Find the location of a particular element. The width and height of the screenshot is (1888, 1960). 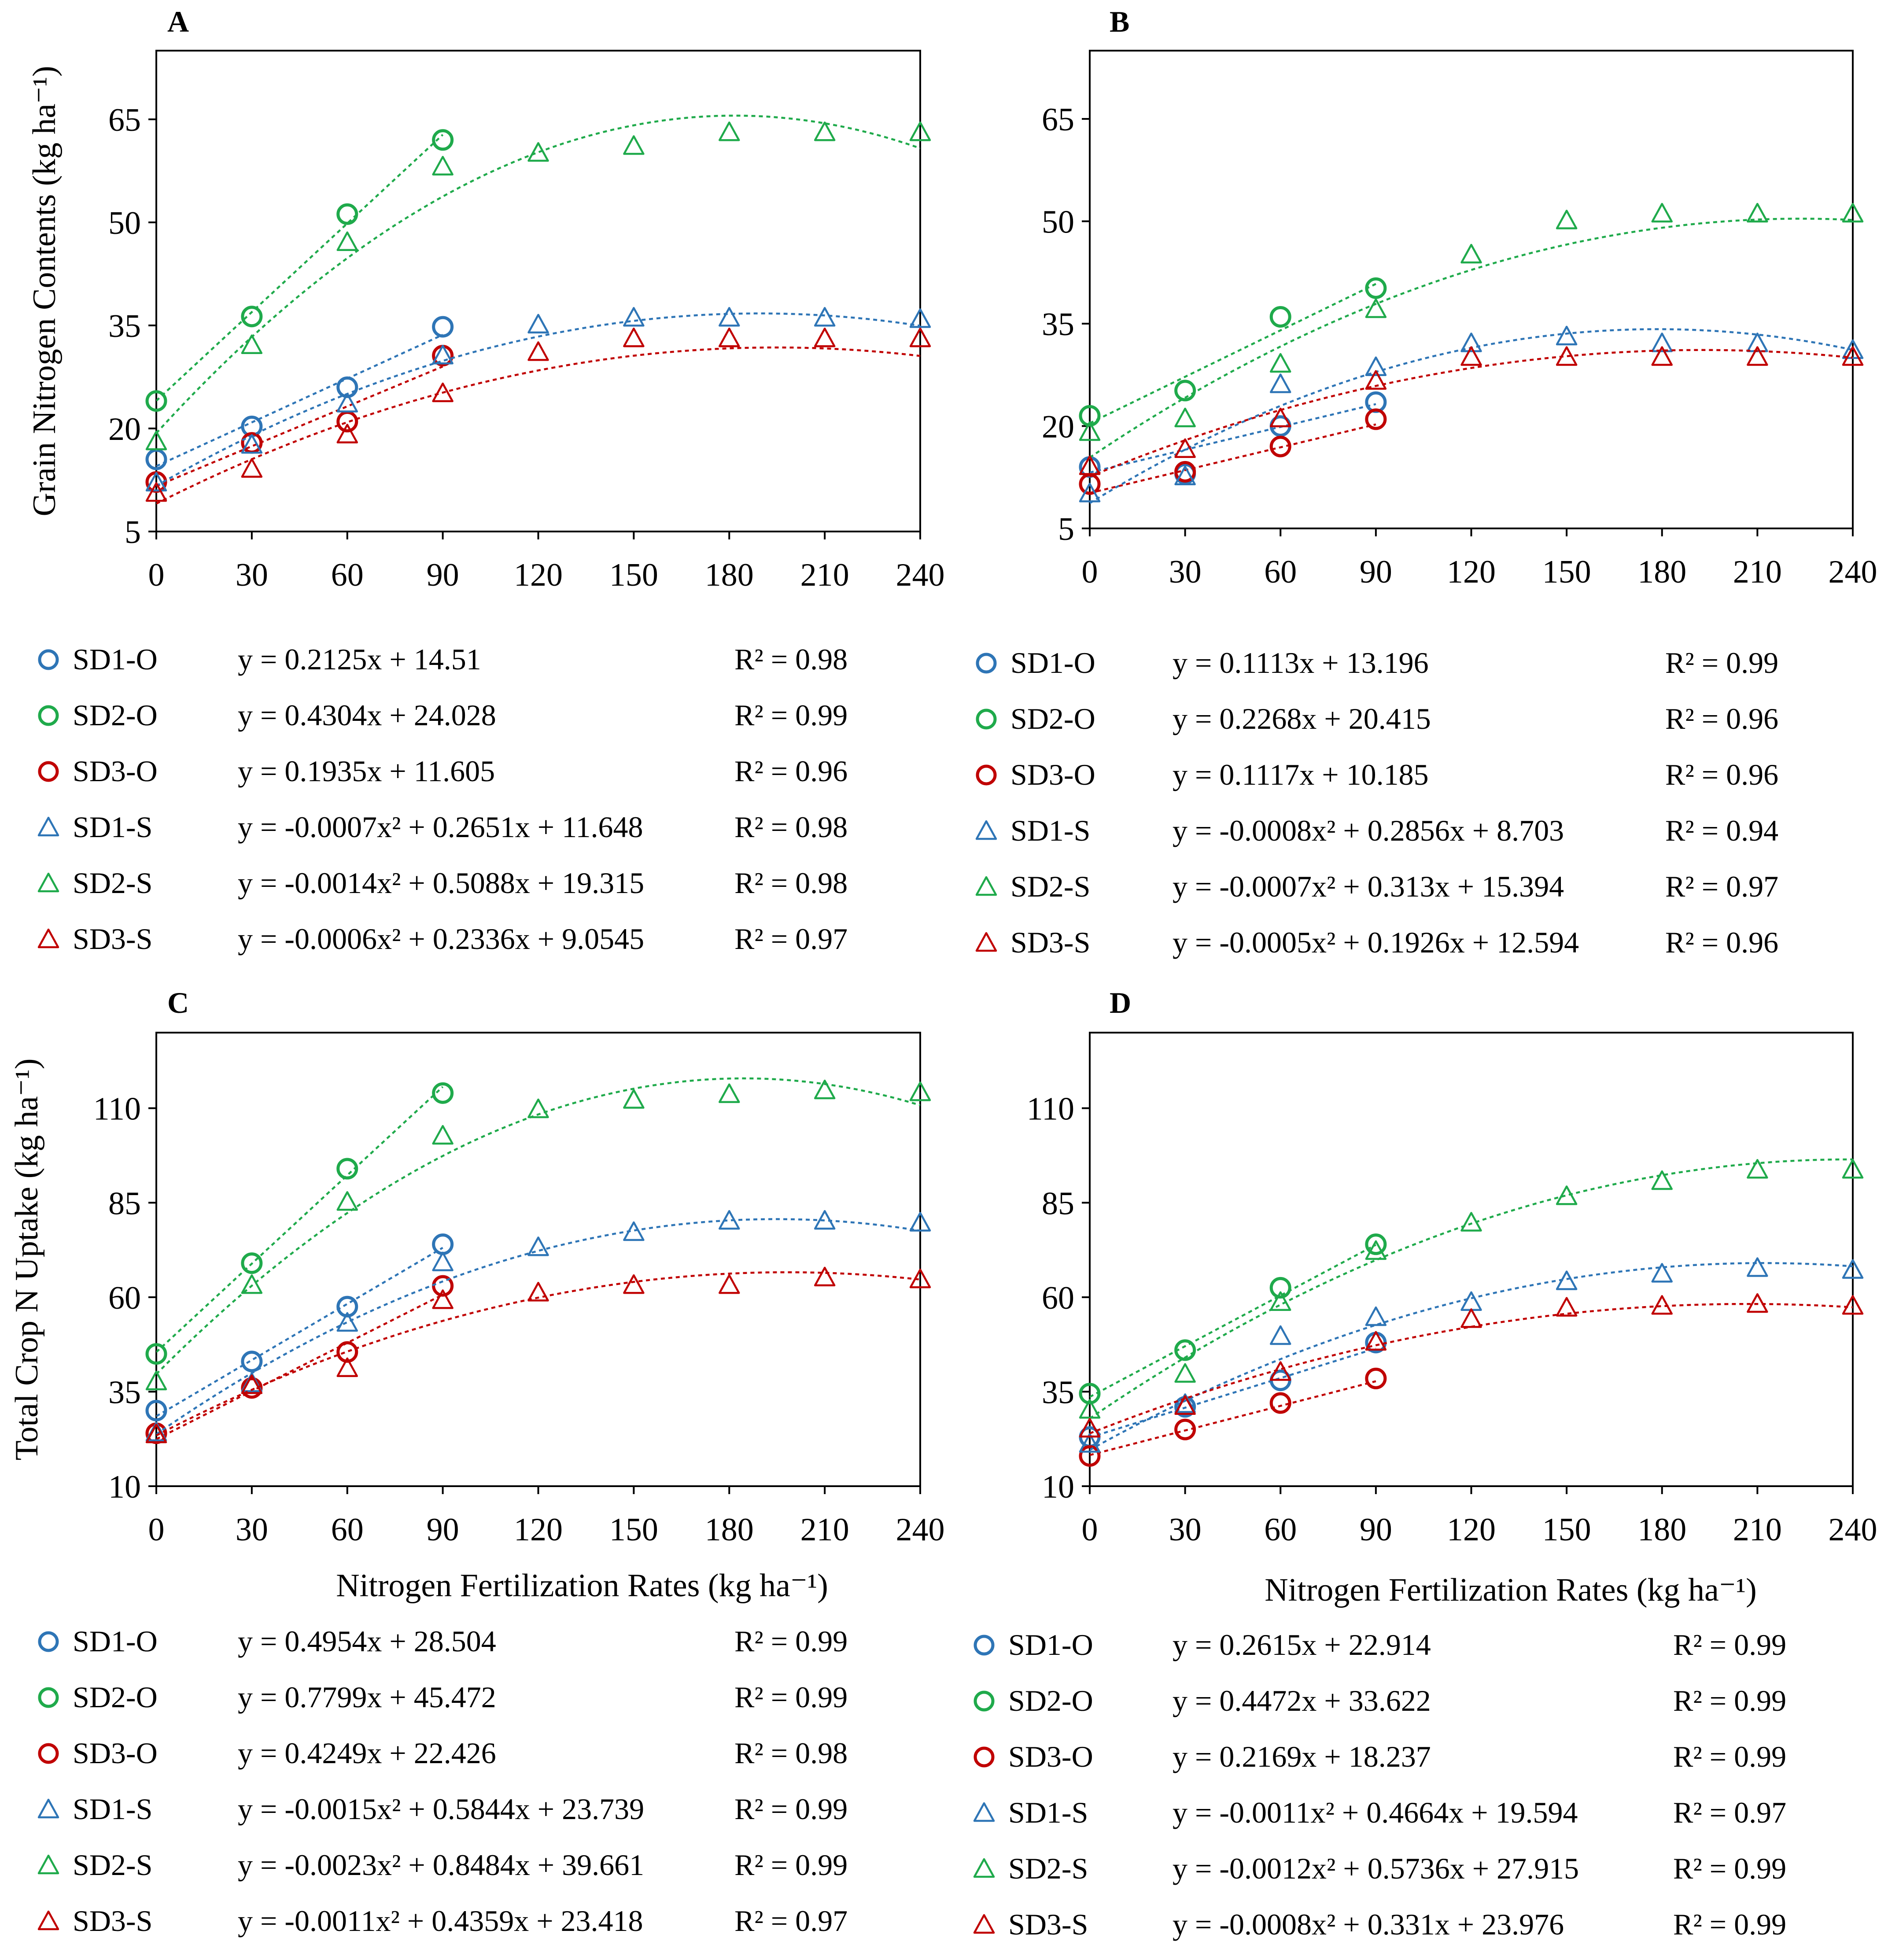

panel-label: D is located at coordinates (1120, 1002).